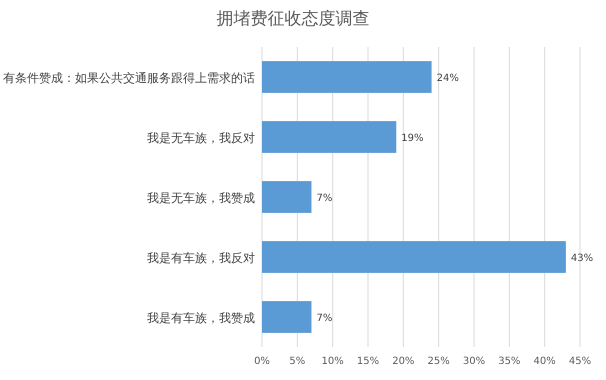  Describe the element at coordinates (439, 361) in the screenshot. I see `x-tick-label: 25%` at that location.